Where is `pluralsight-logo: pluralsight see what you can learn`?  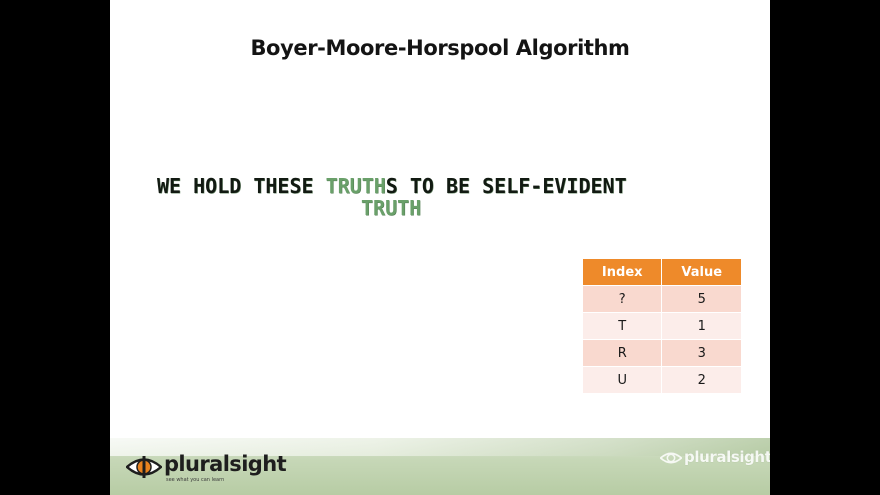 pluralsight-logo: pluralsight see what you can learn is located at coordinates (206, 469).